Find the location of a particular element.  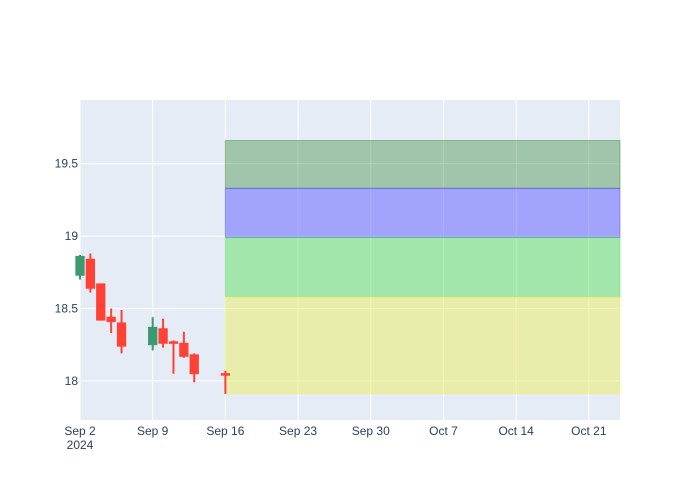

y-tick-label: 18.5 is located at coordinates (67, 309).